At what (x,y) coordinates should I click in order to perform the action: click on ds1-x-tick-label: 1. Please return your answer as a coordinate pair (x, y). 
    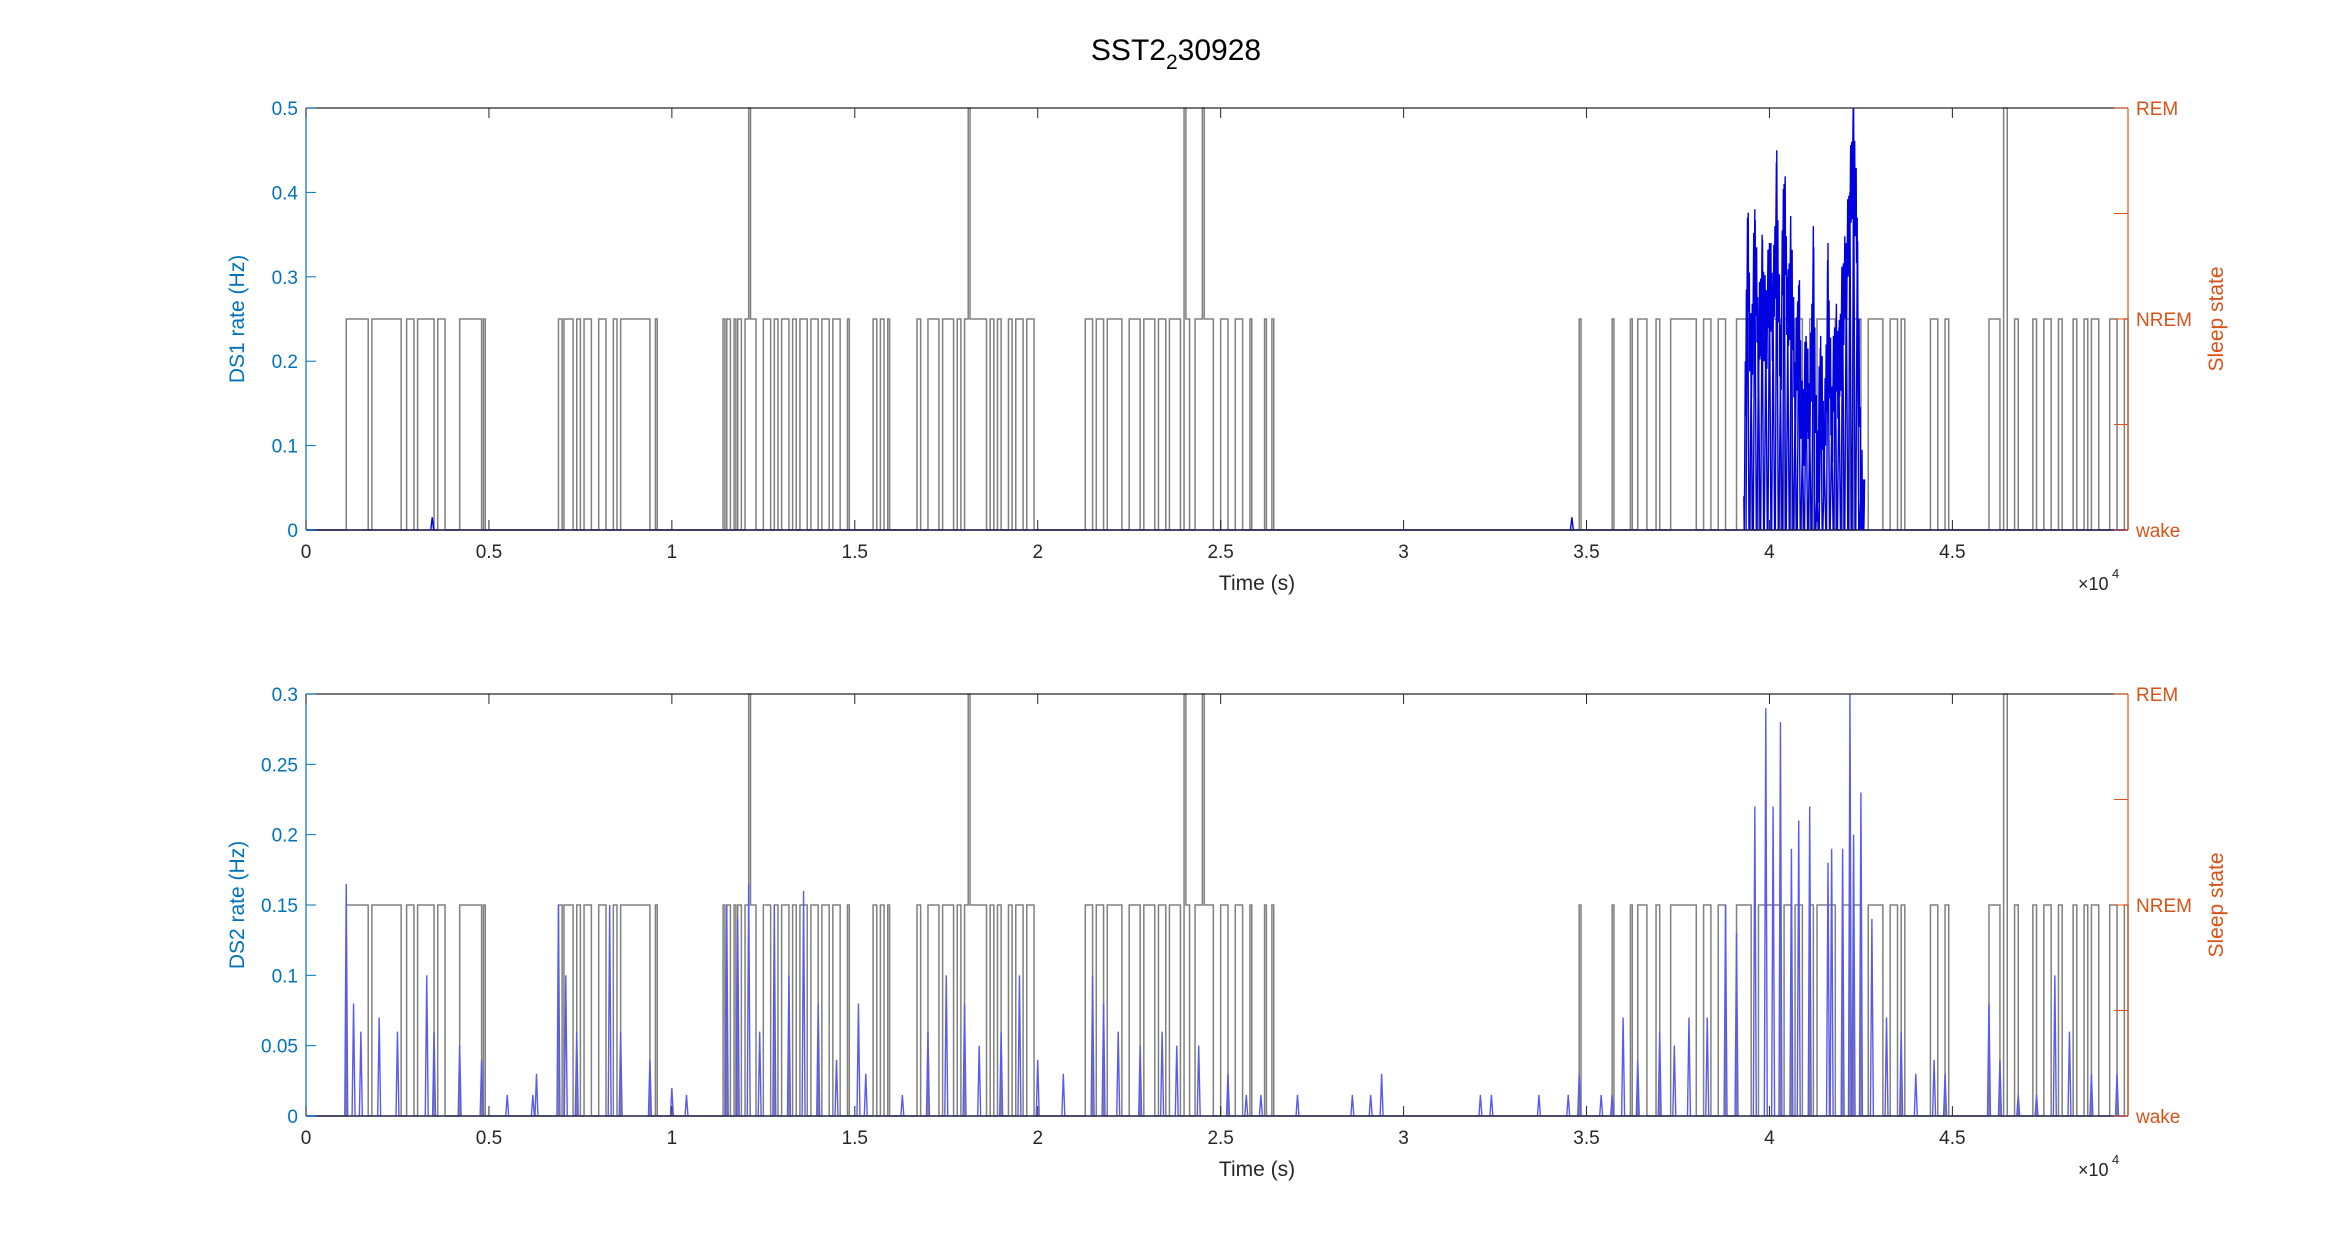
    Looking at the image, I should click on (672, 552).